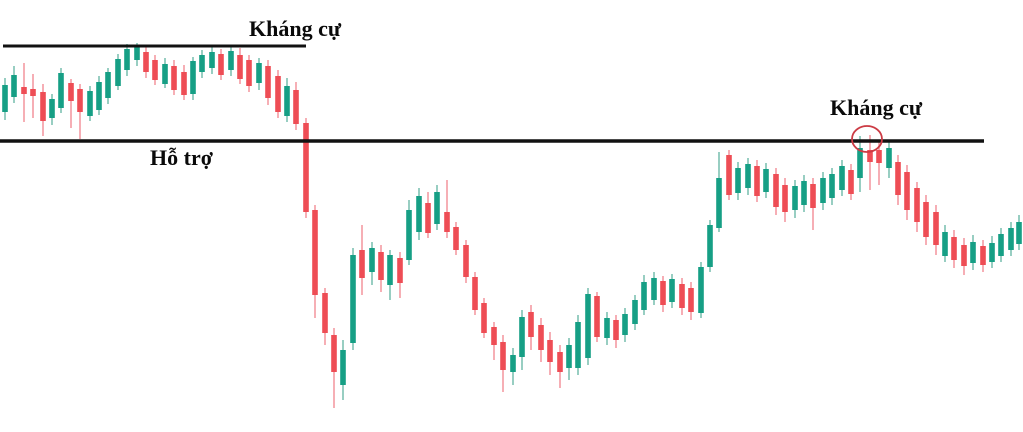  Describe the element at coordinates (182, 157) in the screenshot. I see `support-label: Hỗ trợ` at that location.